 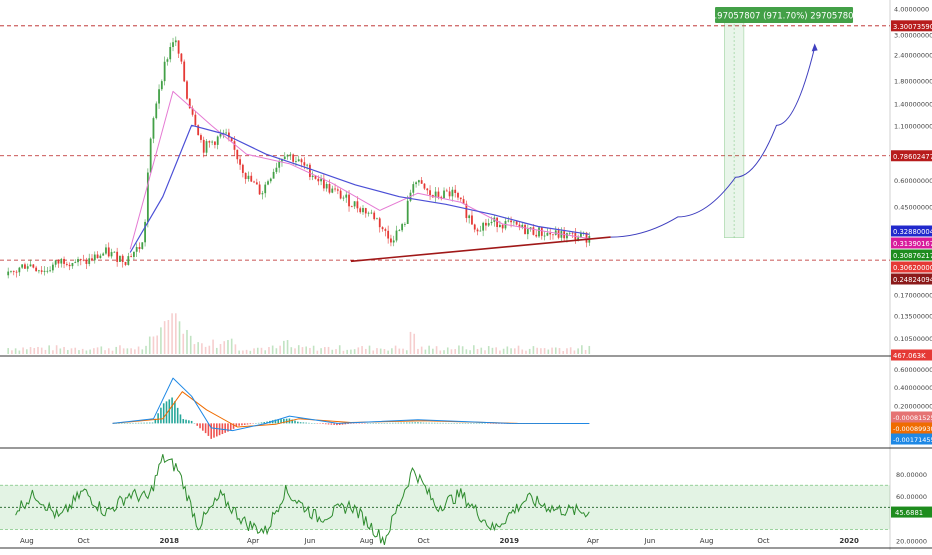 I want to click on x-tick-label: Oct, so click(x=423, y=541).